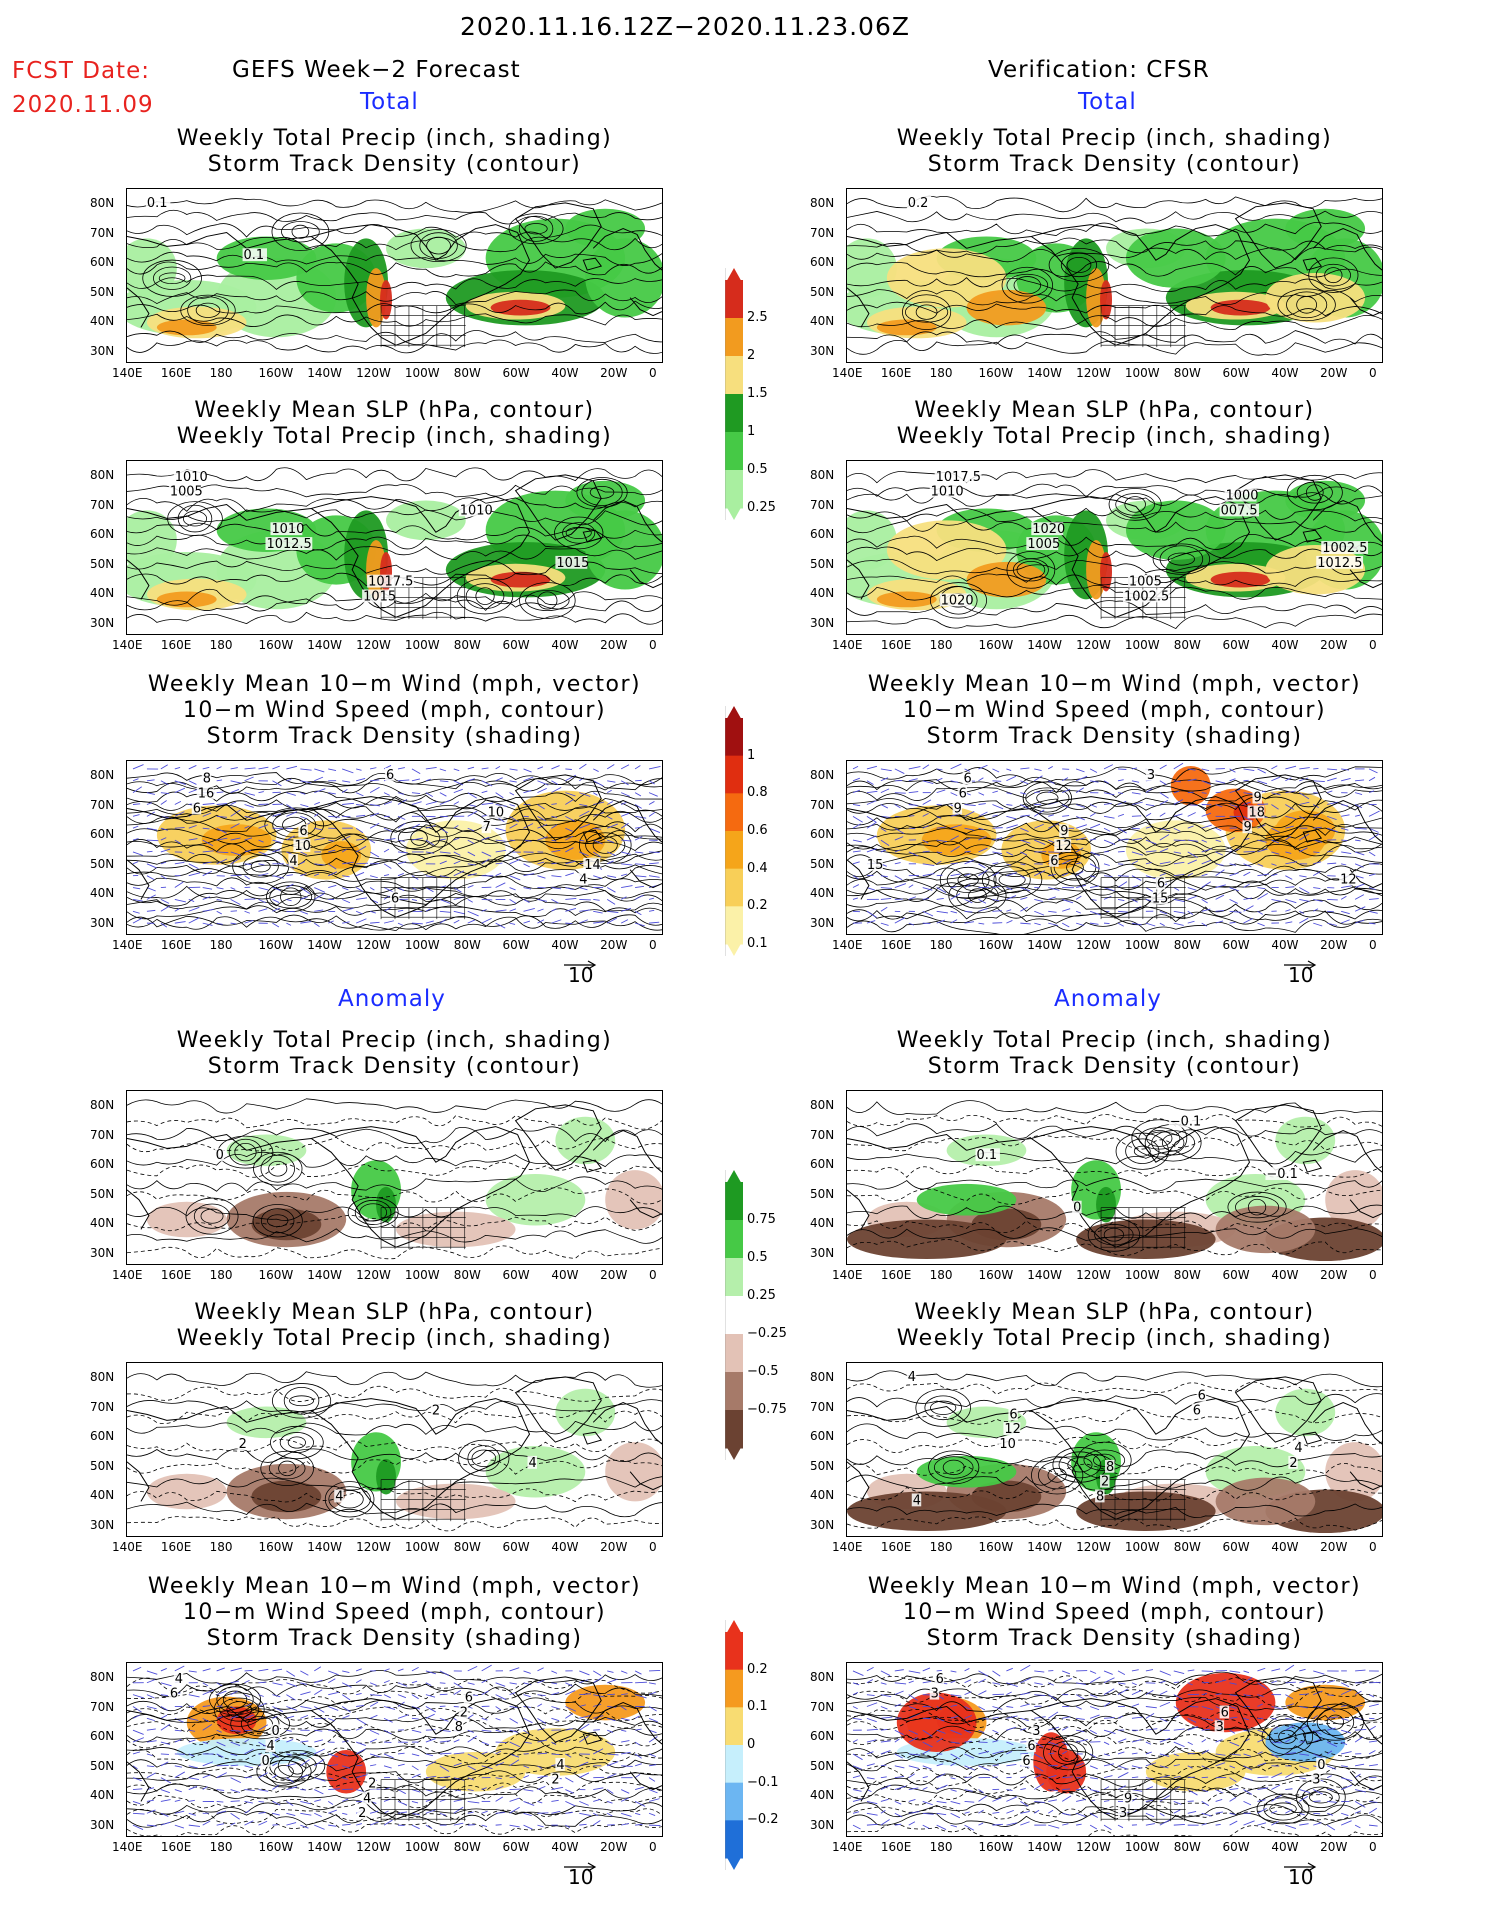 Image resolution: width=1487 pixels, height=1925 pixels. I want to click on contour-label: 8, so click(1100, 1496).